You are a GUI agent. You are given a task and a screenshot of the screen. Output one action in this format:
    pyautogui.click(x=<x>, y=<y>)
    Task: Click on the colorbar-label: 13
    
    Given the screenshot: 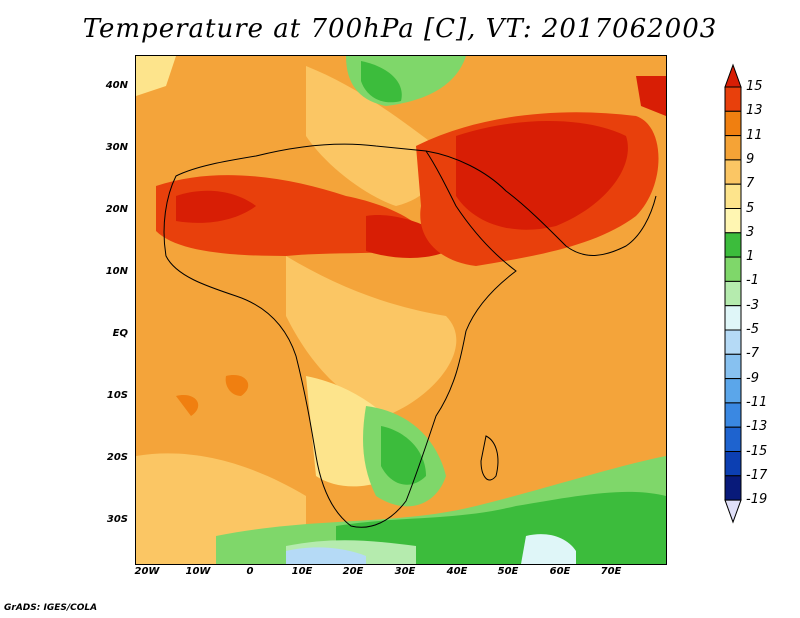 What is the action you would take?
    pyautogui.click(x=754, y=111)
    